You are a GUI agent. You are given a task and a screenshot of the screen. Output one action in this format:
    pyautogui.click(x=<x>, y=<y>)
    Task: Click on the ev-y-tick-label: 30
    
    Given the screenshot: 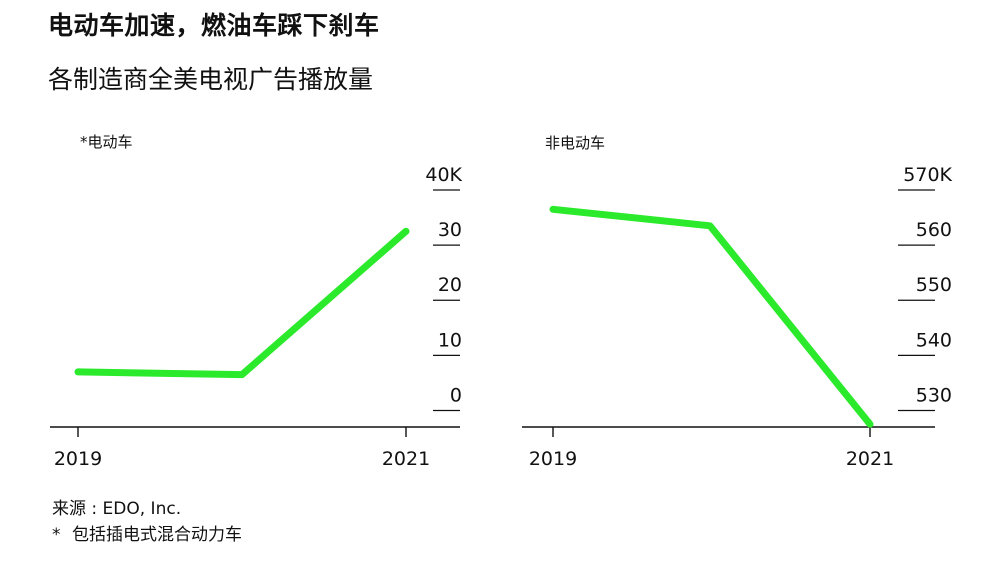 What is the action you would take?
    pyautogui.click(x=450, y=230)
    